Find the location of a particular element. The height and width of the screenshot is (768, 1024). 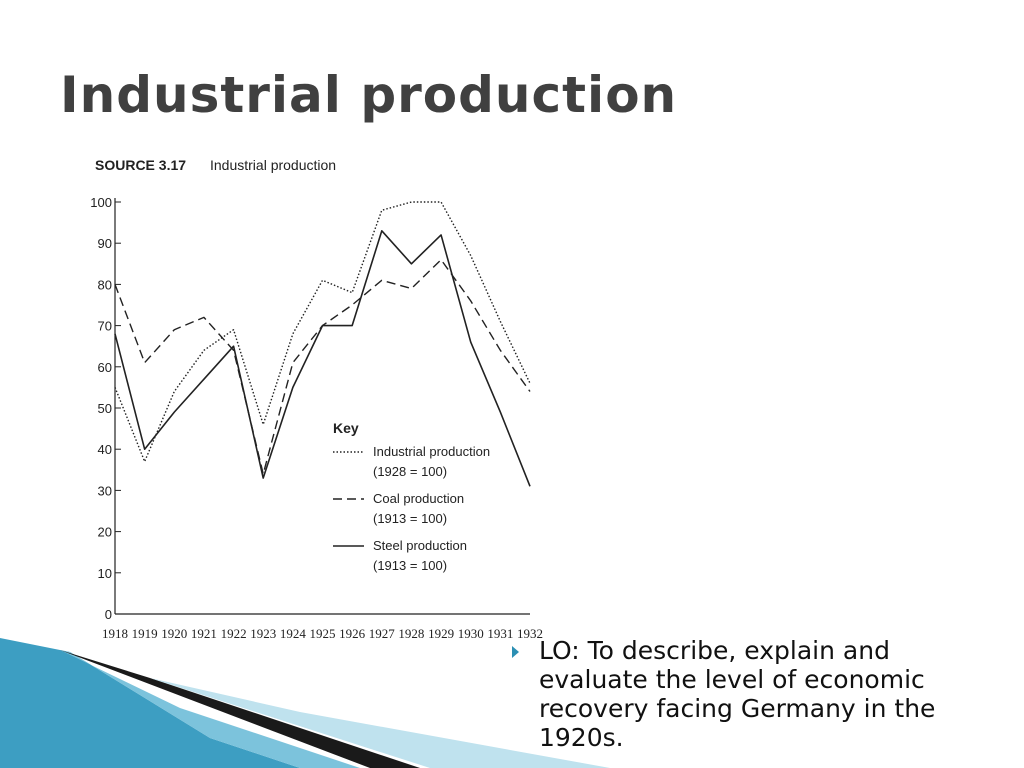

y-tick-label: 50 is located at coordinates (105, 408).